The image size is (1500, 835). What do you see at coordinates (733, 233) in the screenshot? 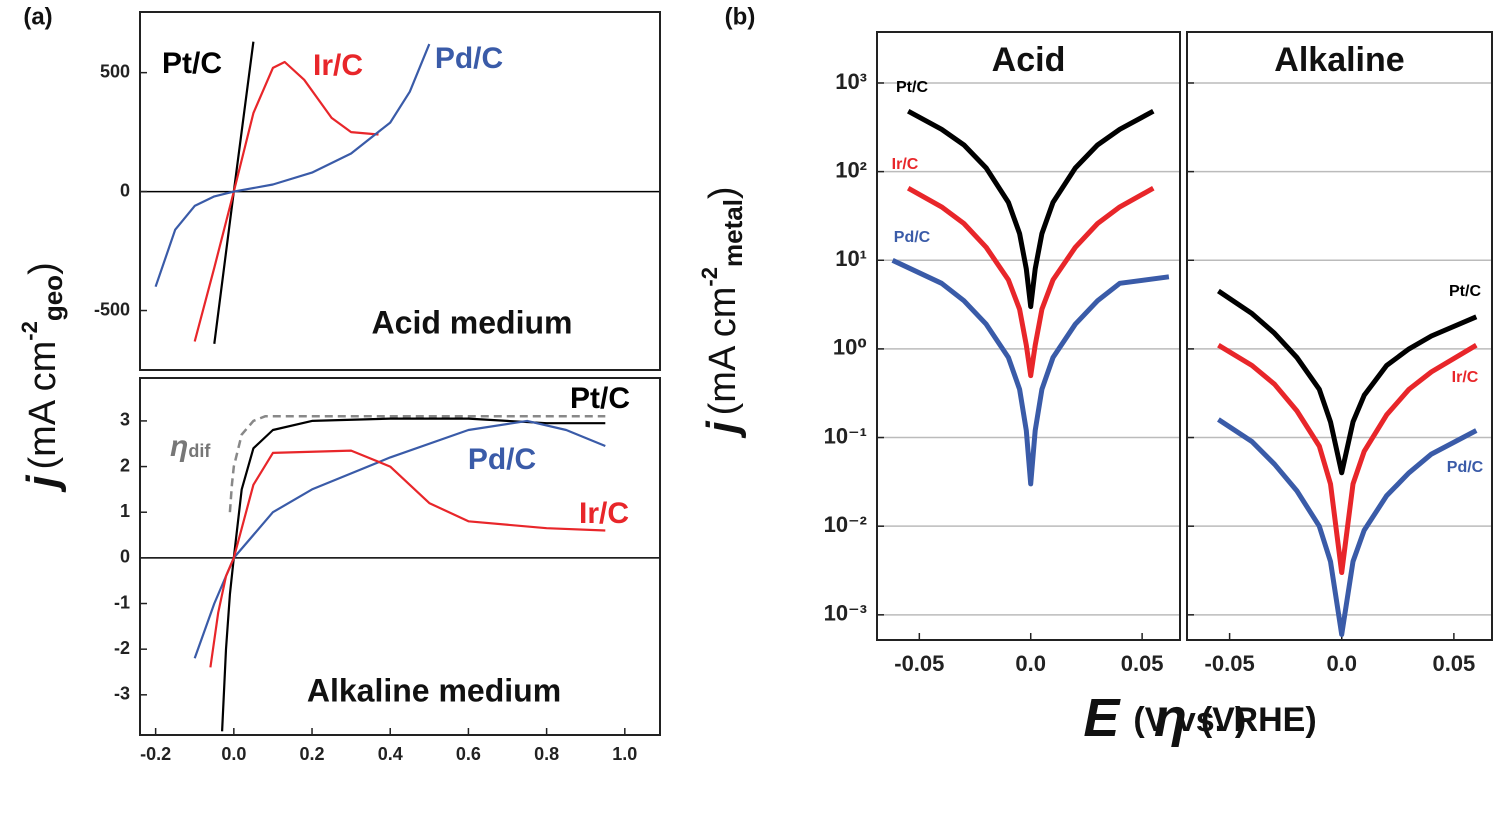
I see `y-label-subscript: metal` at bounding box center [733, 233].